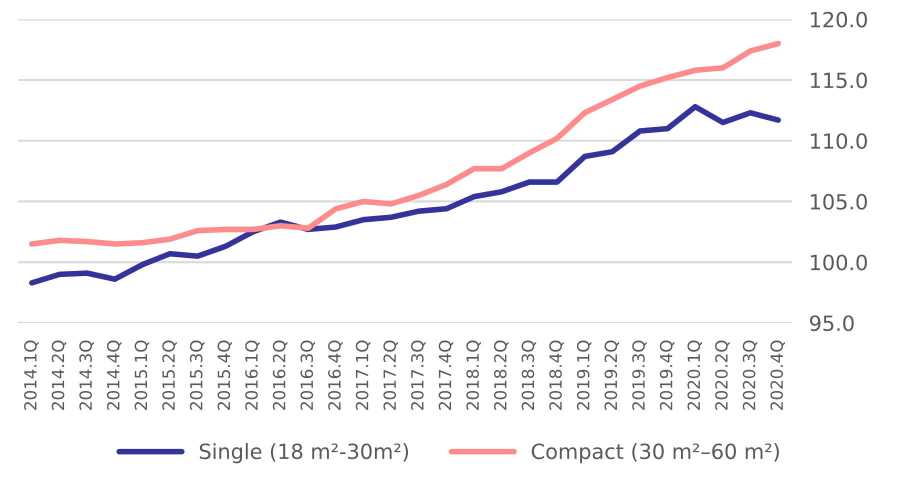 This screenshot has height=482, width=900. Describe the element at coordinates (446, 375) in the screenshot. I see `x-tick-label: 2017.4Q` at that location.